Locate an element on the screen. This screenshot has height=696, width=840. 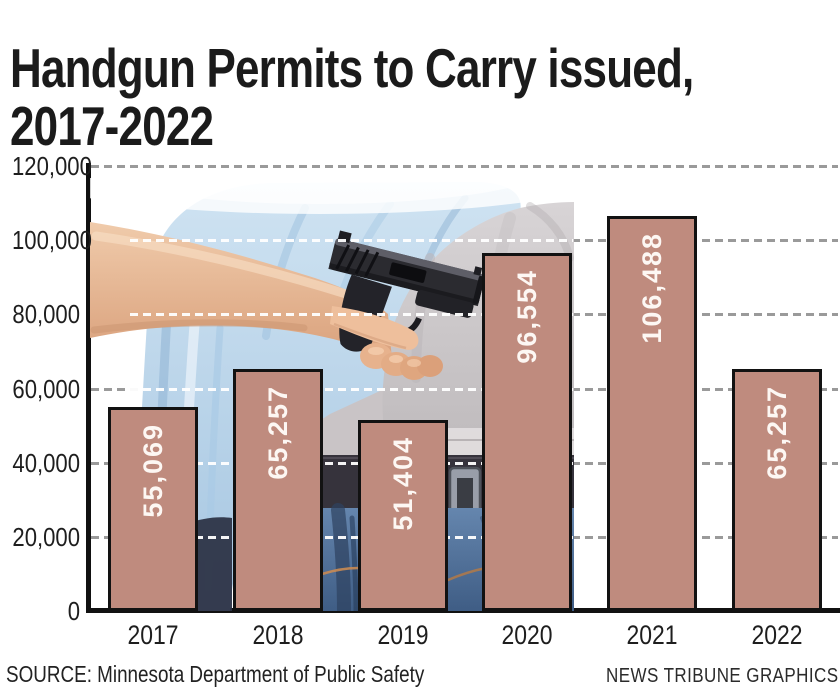
y-tick-label-60000: 60,000 is located at coordinates (46, 389).